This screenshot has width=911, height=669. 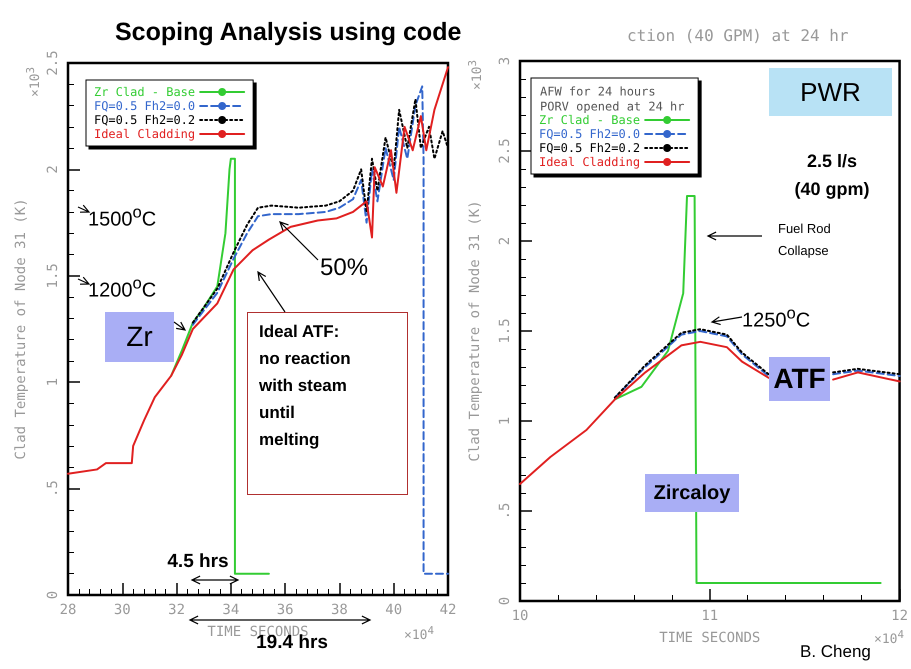 I want to click on x-tick-label: 12, so click(x=899, y=616).